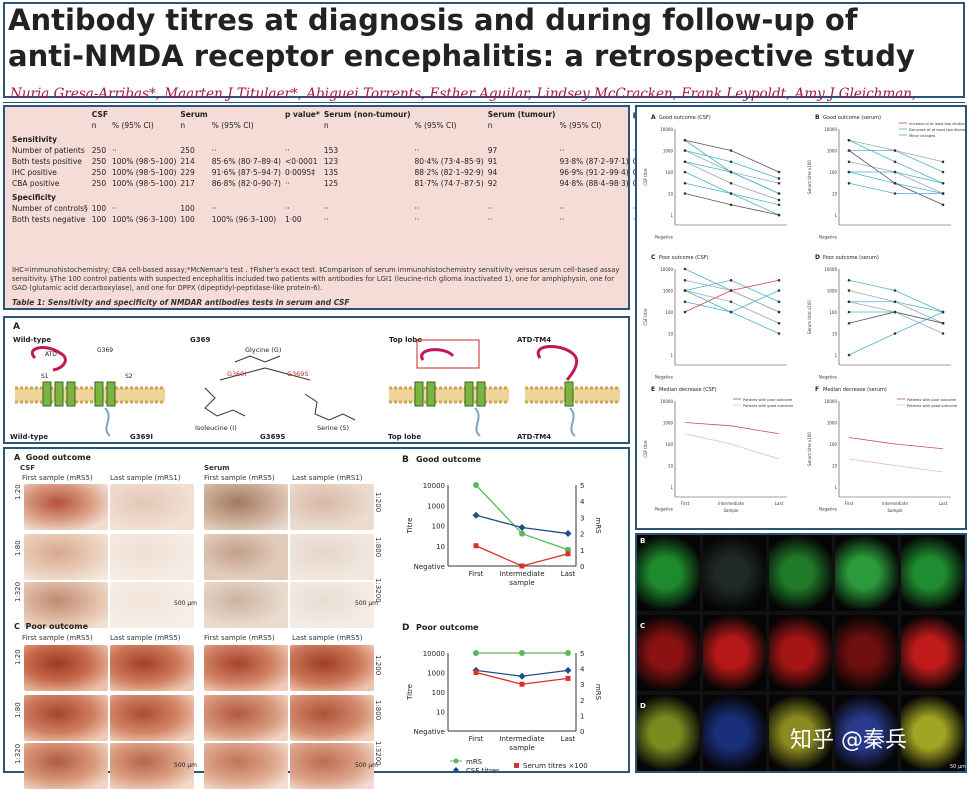 The width and height of the screenshot is (969, 789). Describe the element at coordinates (580, 125) in the screenshot. I see `table-cell: % (95% CI)` at that location.